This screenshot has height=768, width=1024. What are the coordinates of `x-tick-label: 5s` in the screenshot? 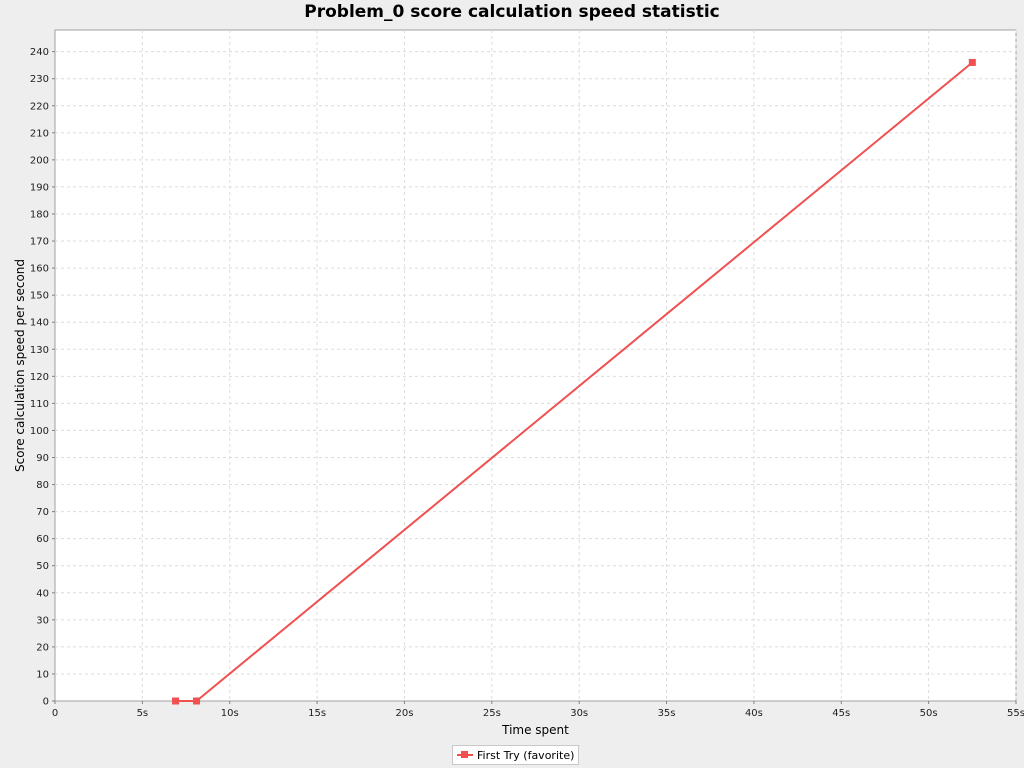 It's located at (143, 713).